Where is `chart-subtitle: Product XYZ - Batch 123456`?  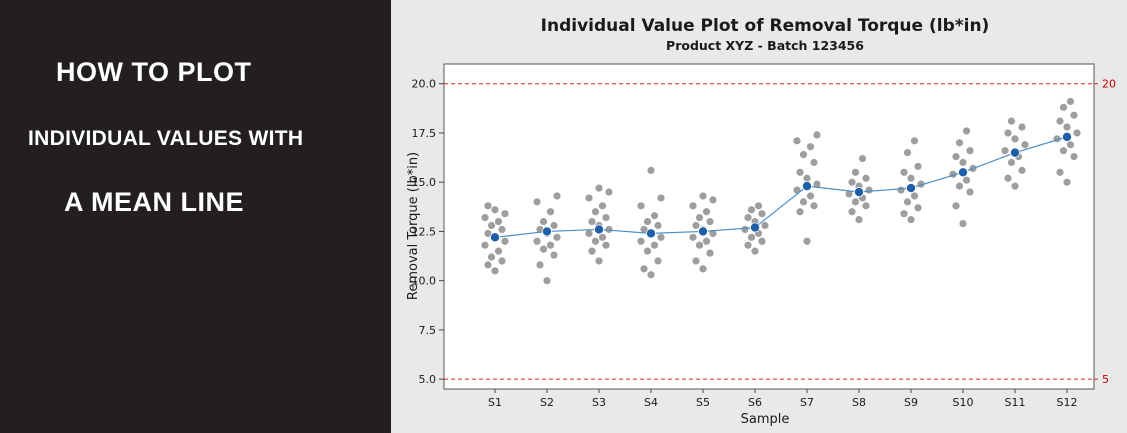
chart-subtitle: Product XYZ - Batch 123456 is located at coordinates (765, 45).